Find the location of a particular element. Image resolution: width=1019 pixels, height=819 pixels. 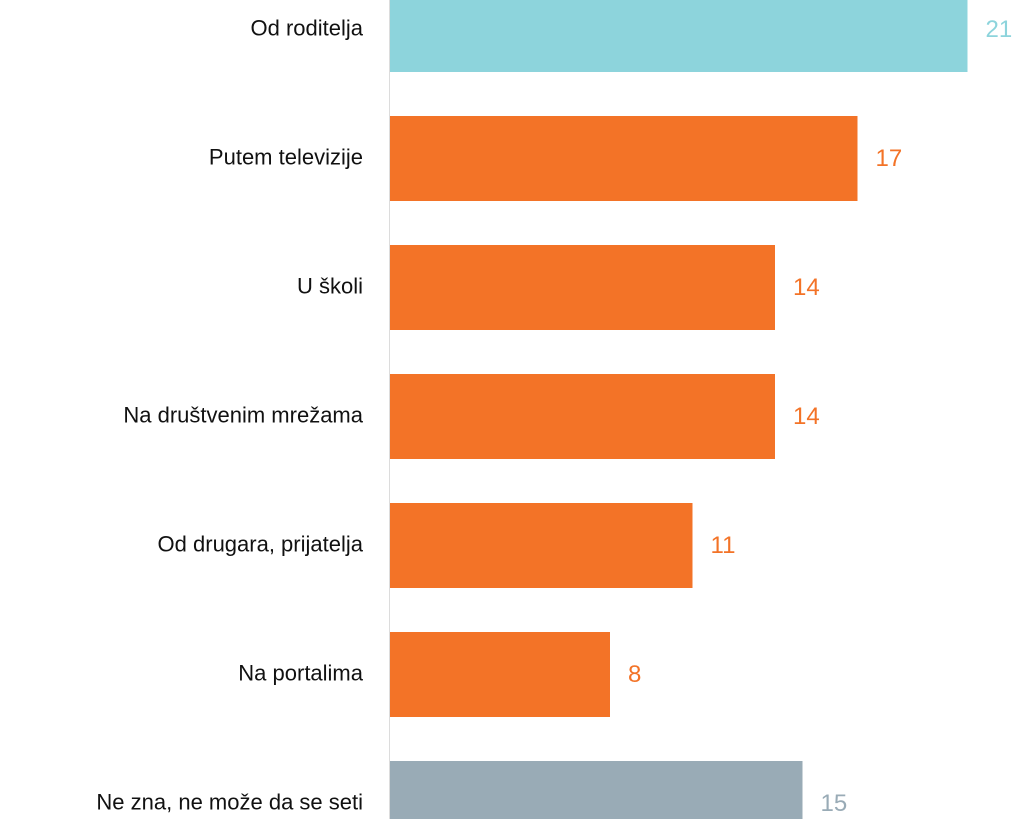

category-label: Na portalima is located at coordinates (300, 672).